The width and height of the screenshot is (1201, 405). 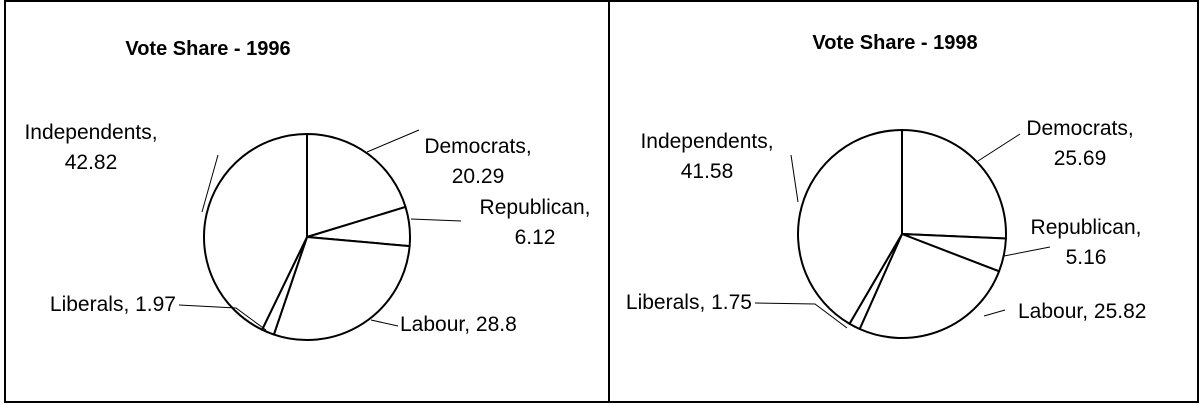 What do you see at coordinates (535, 222) in the screenshot?
I see `slice-label-republican: Republican, 6.12` at bounding box center [535, 222].